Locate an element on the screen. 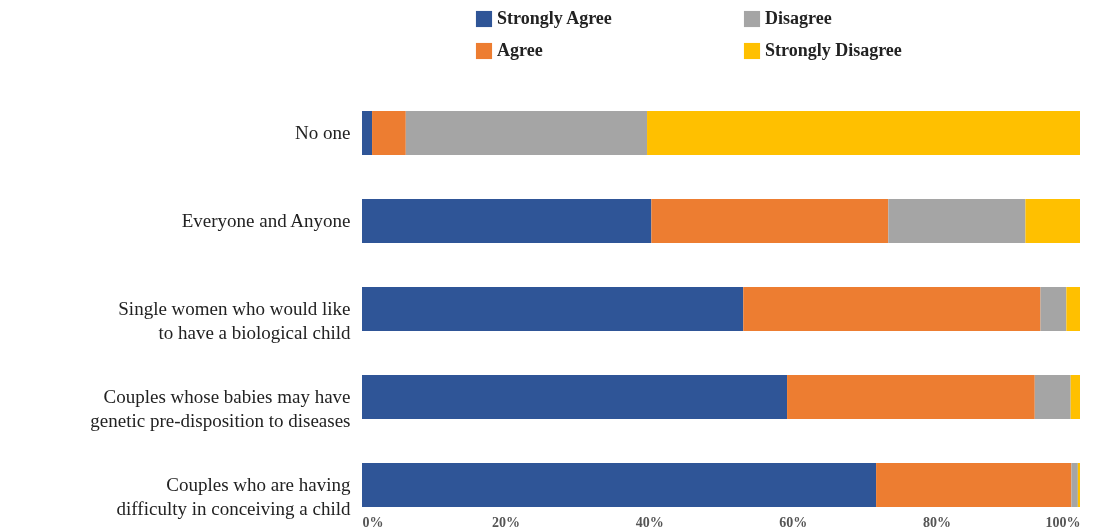 The height and width of the screenshot is (530, 1099). legend-label: Disagree is located at coordinates (798, 18).